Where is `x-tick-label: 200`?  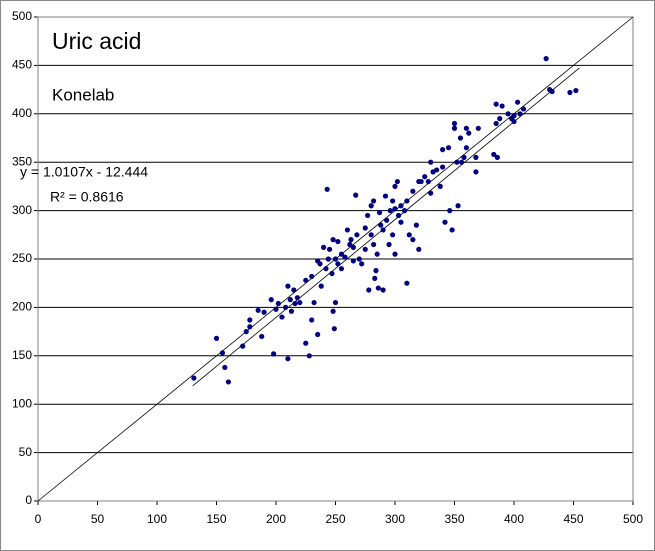 x-tick-label: 200 is located at coordinates (276, 519).